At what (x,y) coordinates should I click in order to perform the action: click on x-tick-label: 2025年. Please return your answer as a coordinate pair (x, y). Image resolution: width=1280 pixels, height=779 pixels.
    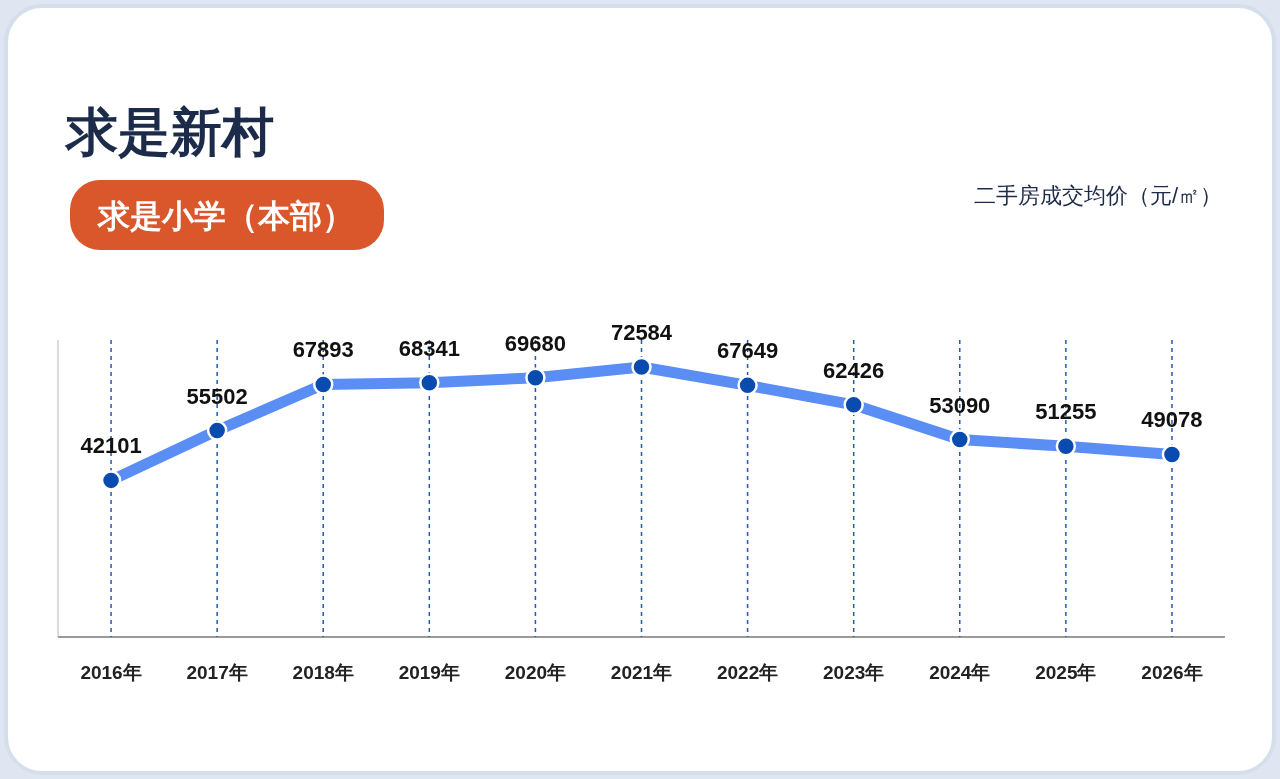
    Looking at the image, I should click on (1066, 672).